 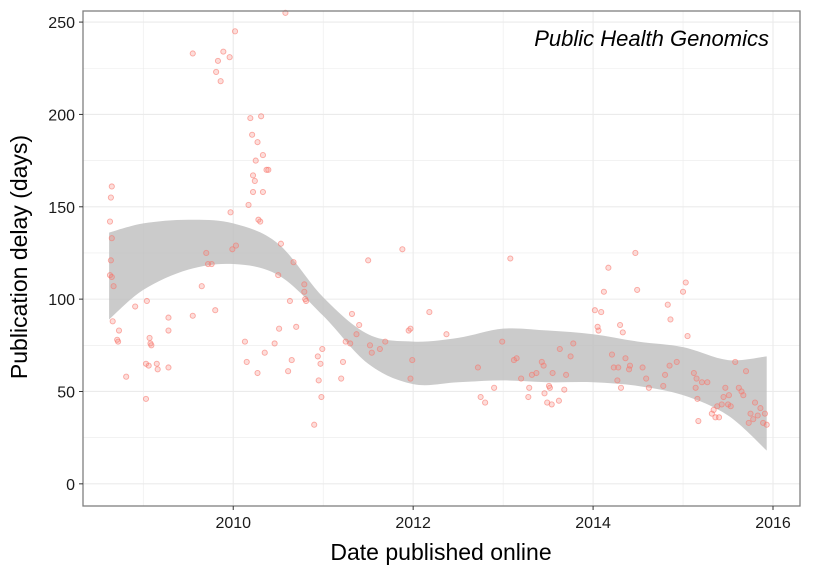 I want to click on x-tick-label: 2010, so click(x=233, y=523).